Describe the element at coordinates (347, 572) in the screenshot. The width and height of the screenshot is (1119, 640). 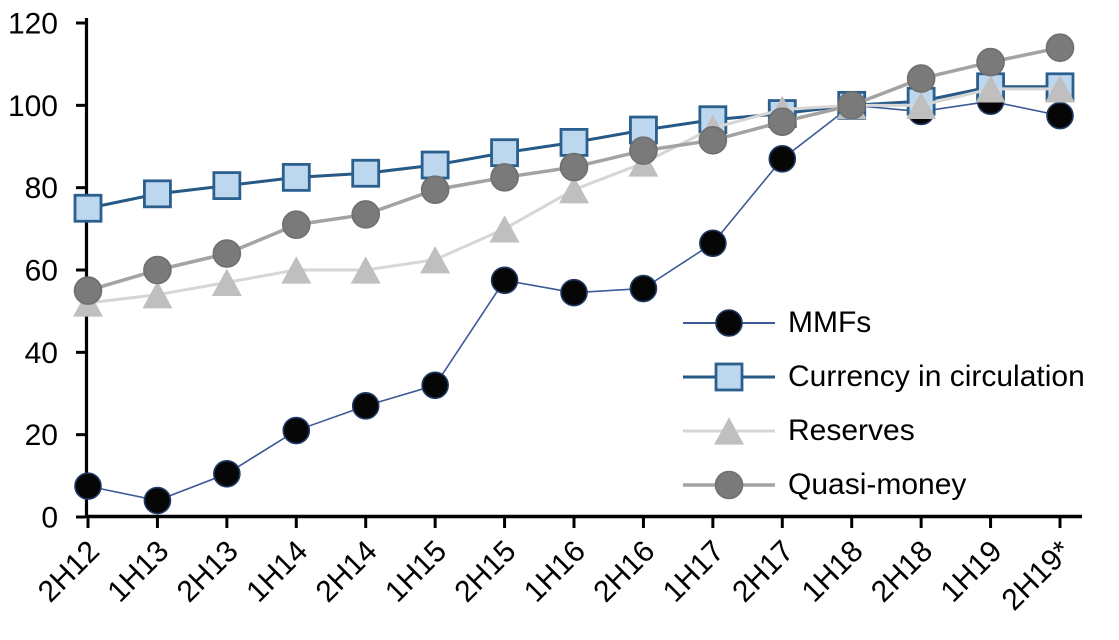
I see `svg-text: 2H14` at that location.